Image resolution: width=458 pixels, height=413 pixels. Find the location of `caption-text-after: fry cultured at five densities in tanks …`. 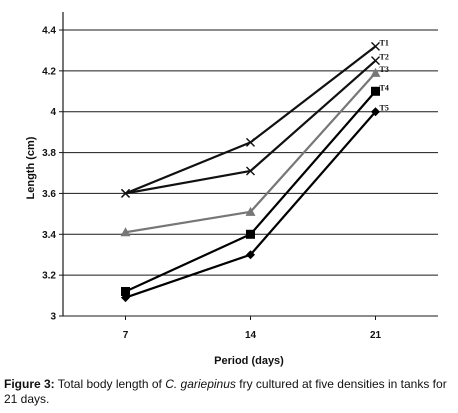

caption-text-after: fry cultured at five densities in tanks … is located at coordinates (225, 391).